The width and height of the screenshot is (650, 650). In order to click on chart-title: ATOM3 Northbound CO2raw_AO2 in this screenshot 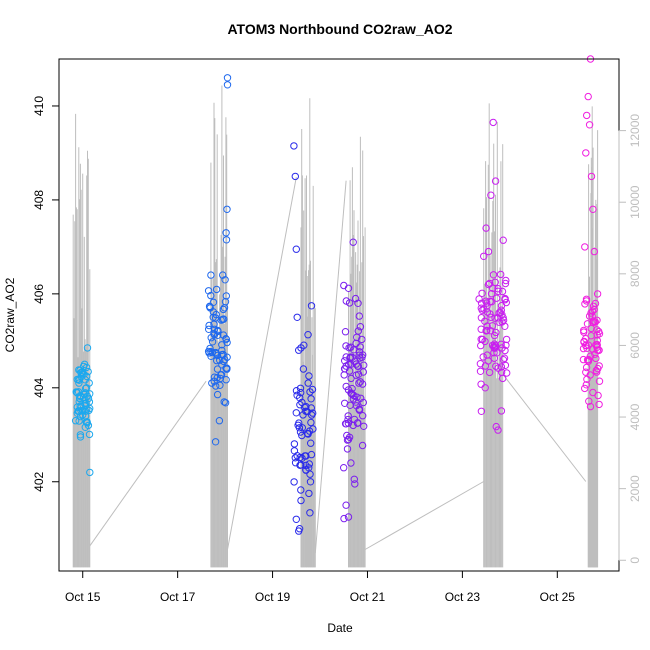, I will do `click(339, 29)`.